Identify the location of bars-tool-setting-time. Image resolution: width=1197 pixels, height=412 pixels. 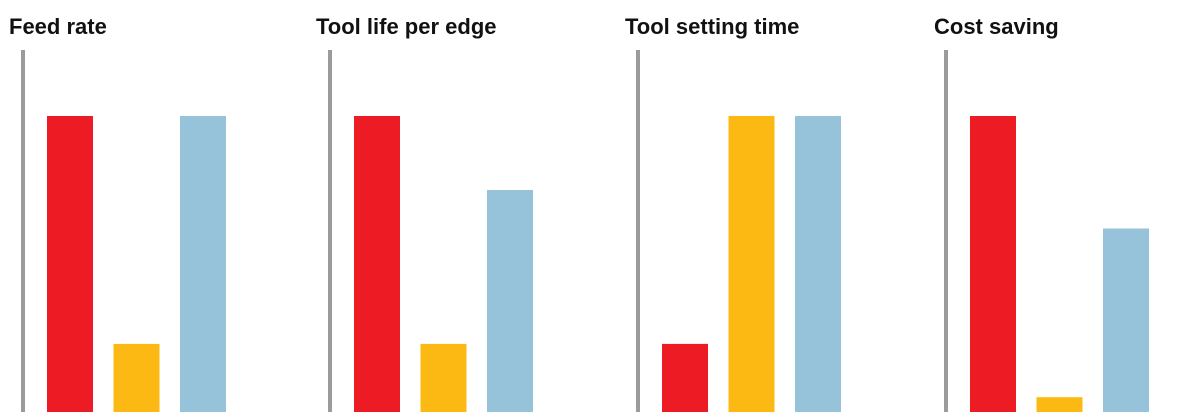
(751, 264).